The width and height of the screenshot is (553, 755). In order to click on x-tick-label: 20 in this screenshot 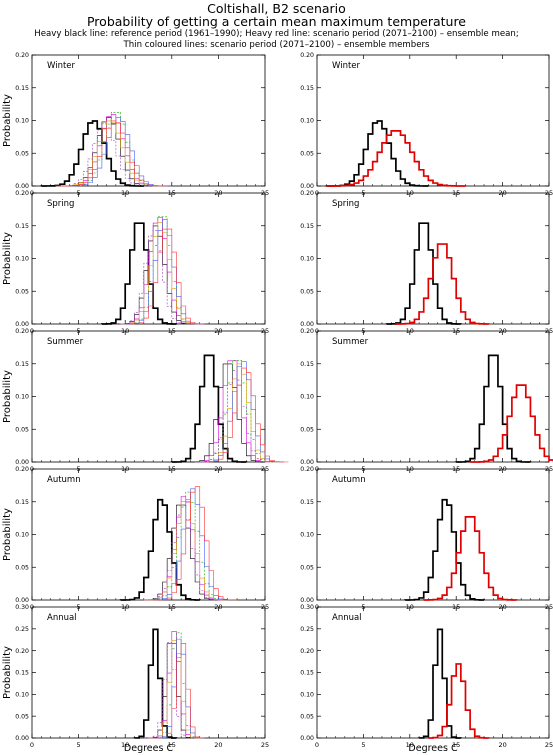, I will do `click(218, 745)`.